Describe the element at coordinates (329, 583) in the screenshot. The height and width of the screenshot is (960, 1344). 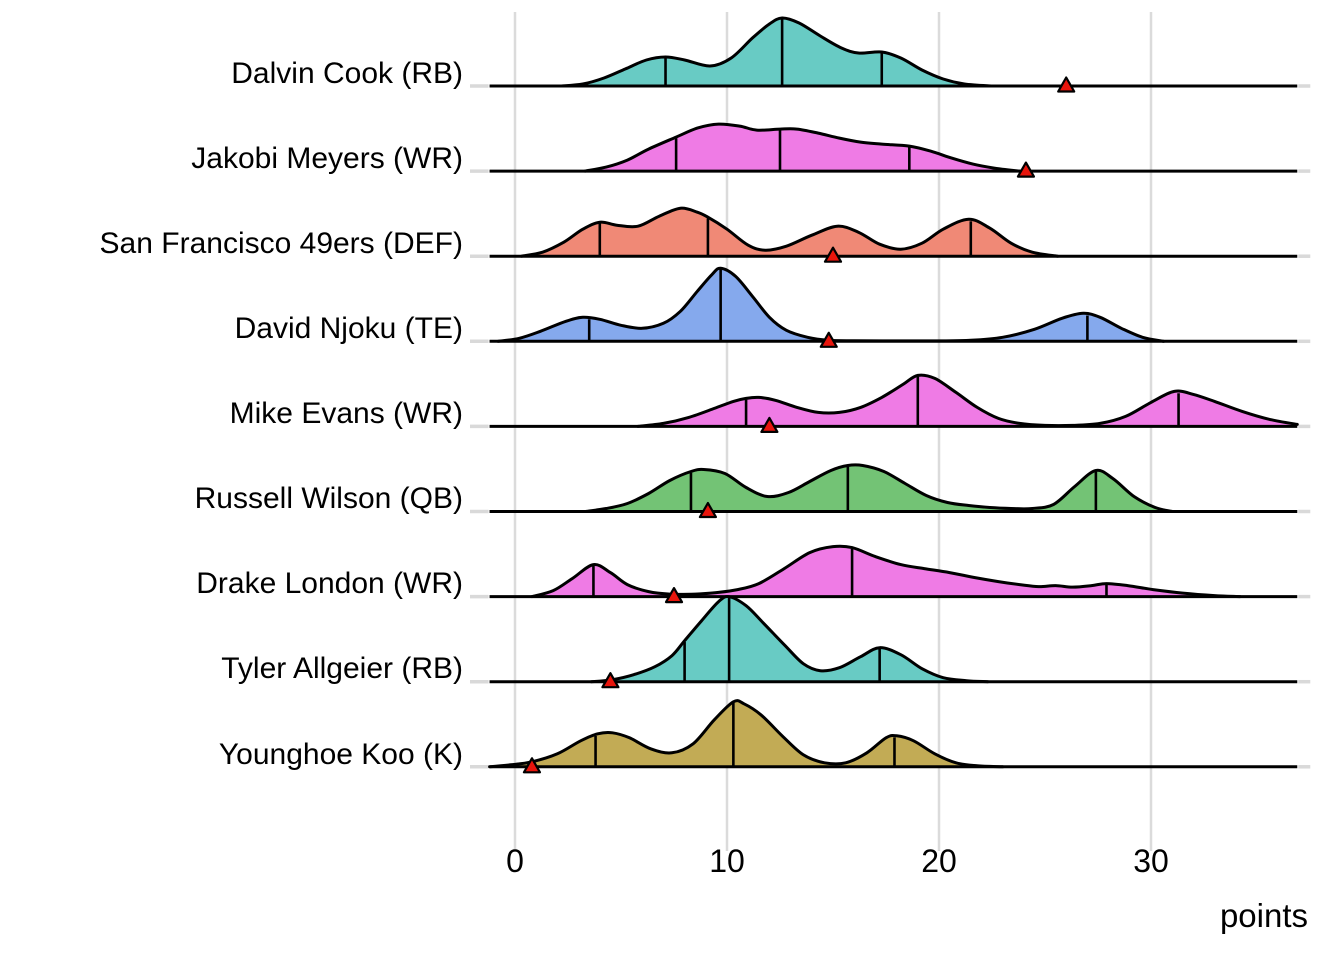
I see `row-label-drake-london: Drake London (WR)` at that location.